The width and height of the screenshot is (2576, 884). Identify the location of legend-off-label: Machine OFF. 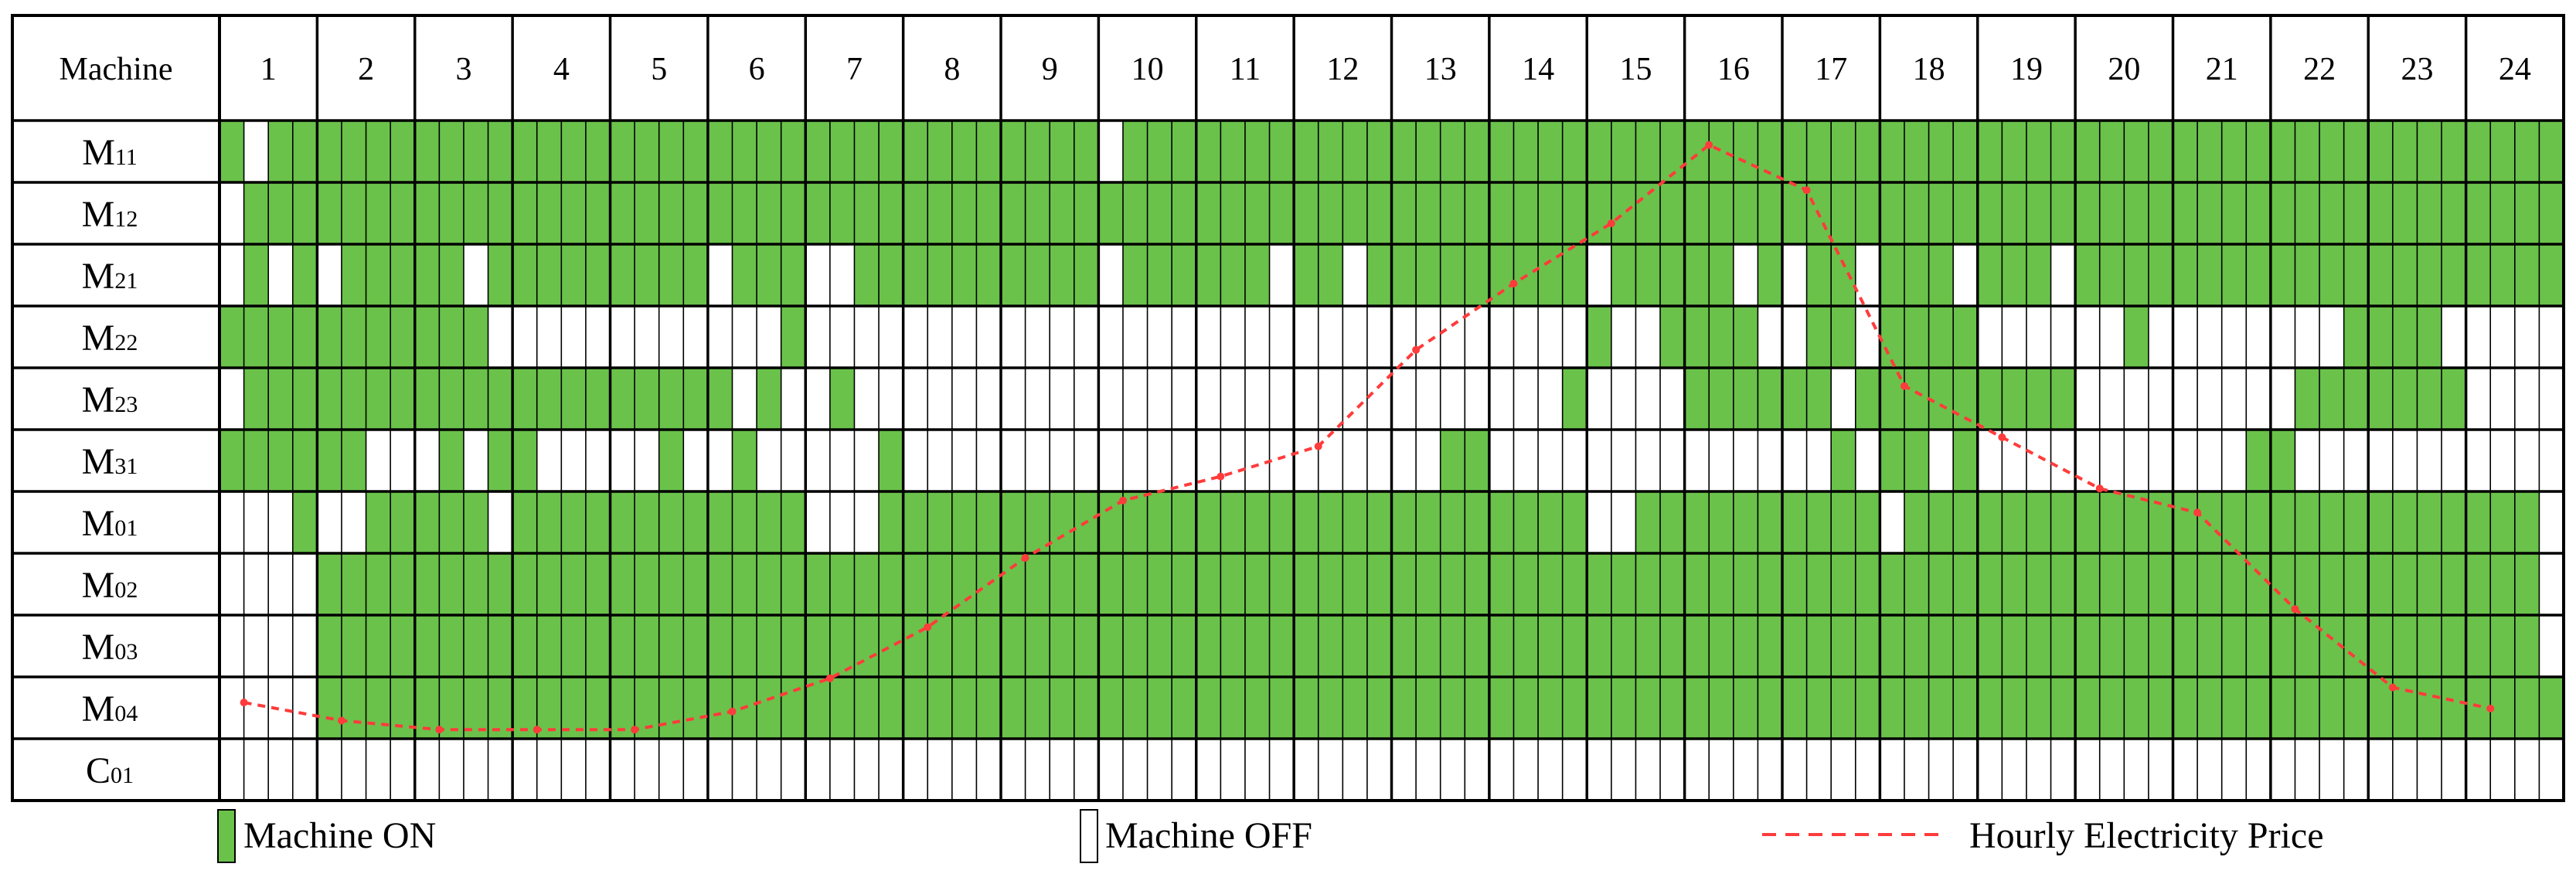
(1208, 835).